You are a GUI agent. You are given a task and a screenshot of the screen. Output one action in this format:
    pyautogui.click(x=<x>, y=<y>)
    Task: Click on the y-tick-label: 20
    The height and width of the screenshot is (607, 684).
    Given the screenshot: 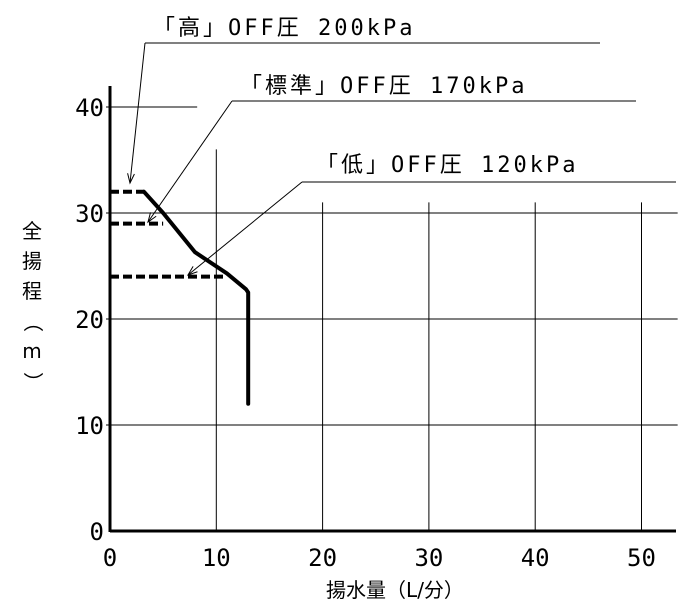 What is the action you would take?
    pyautogui.click(x=89, y=320)
    